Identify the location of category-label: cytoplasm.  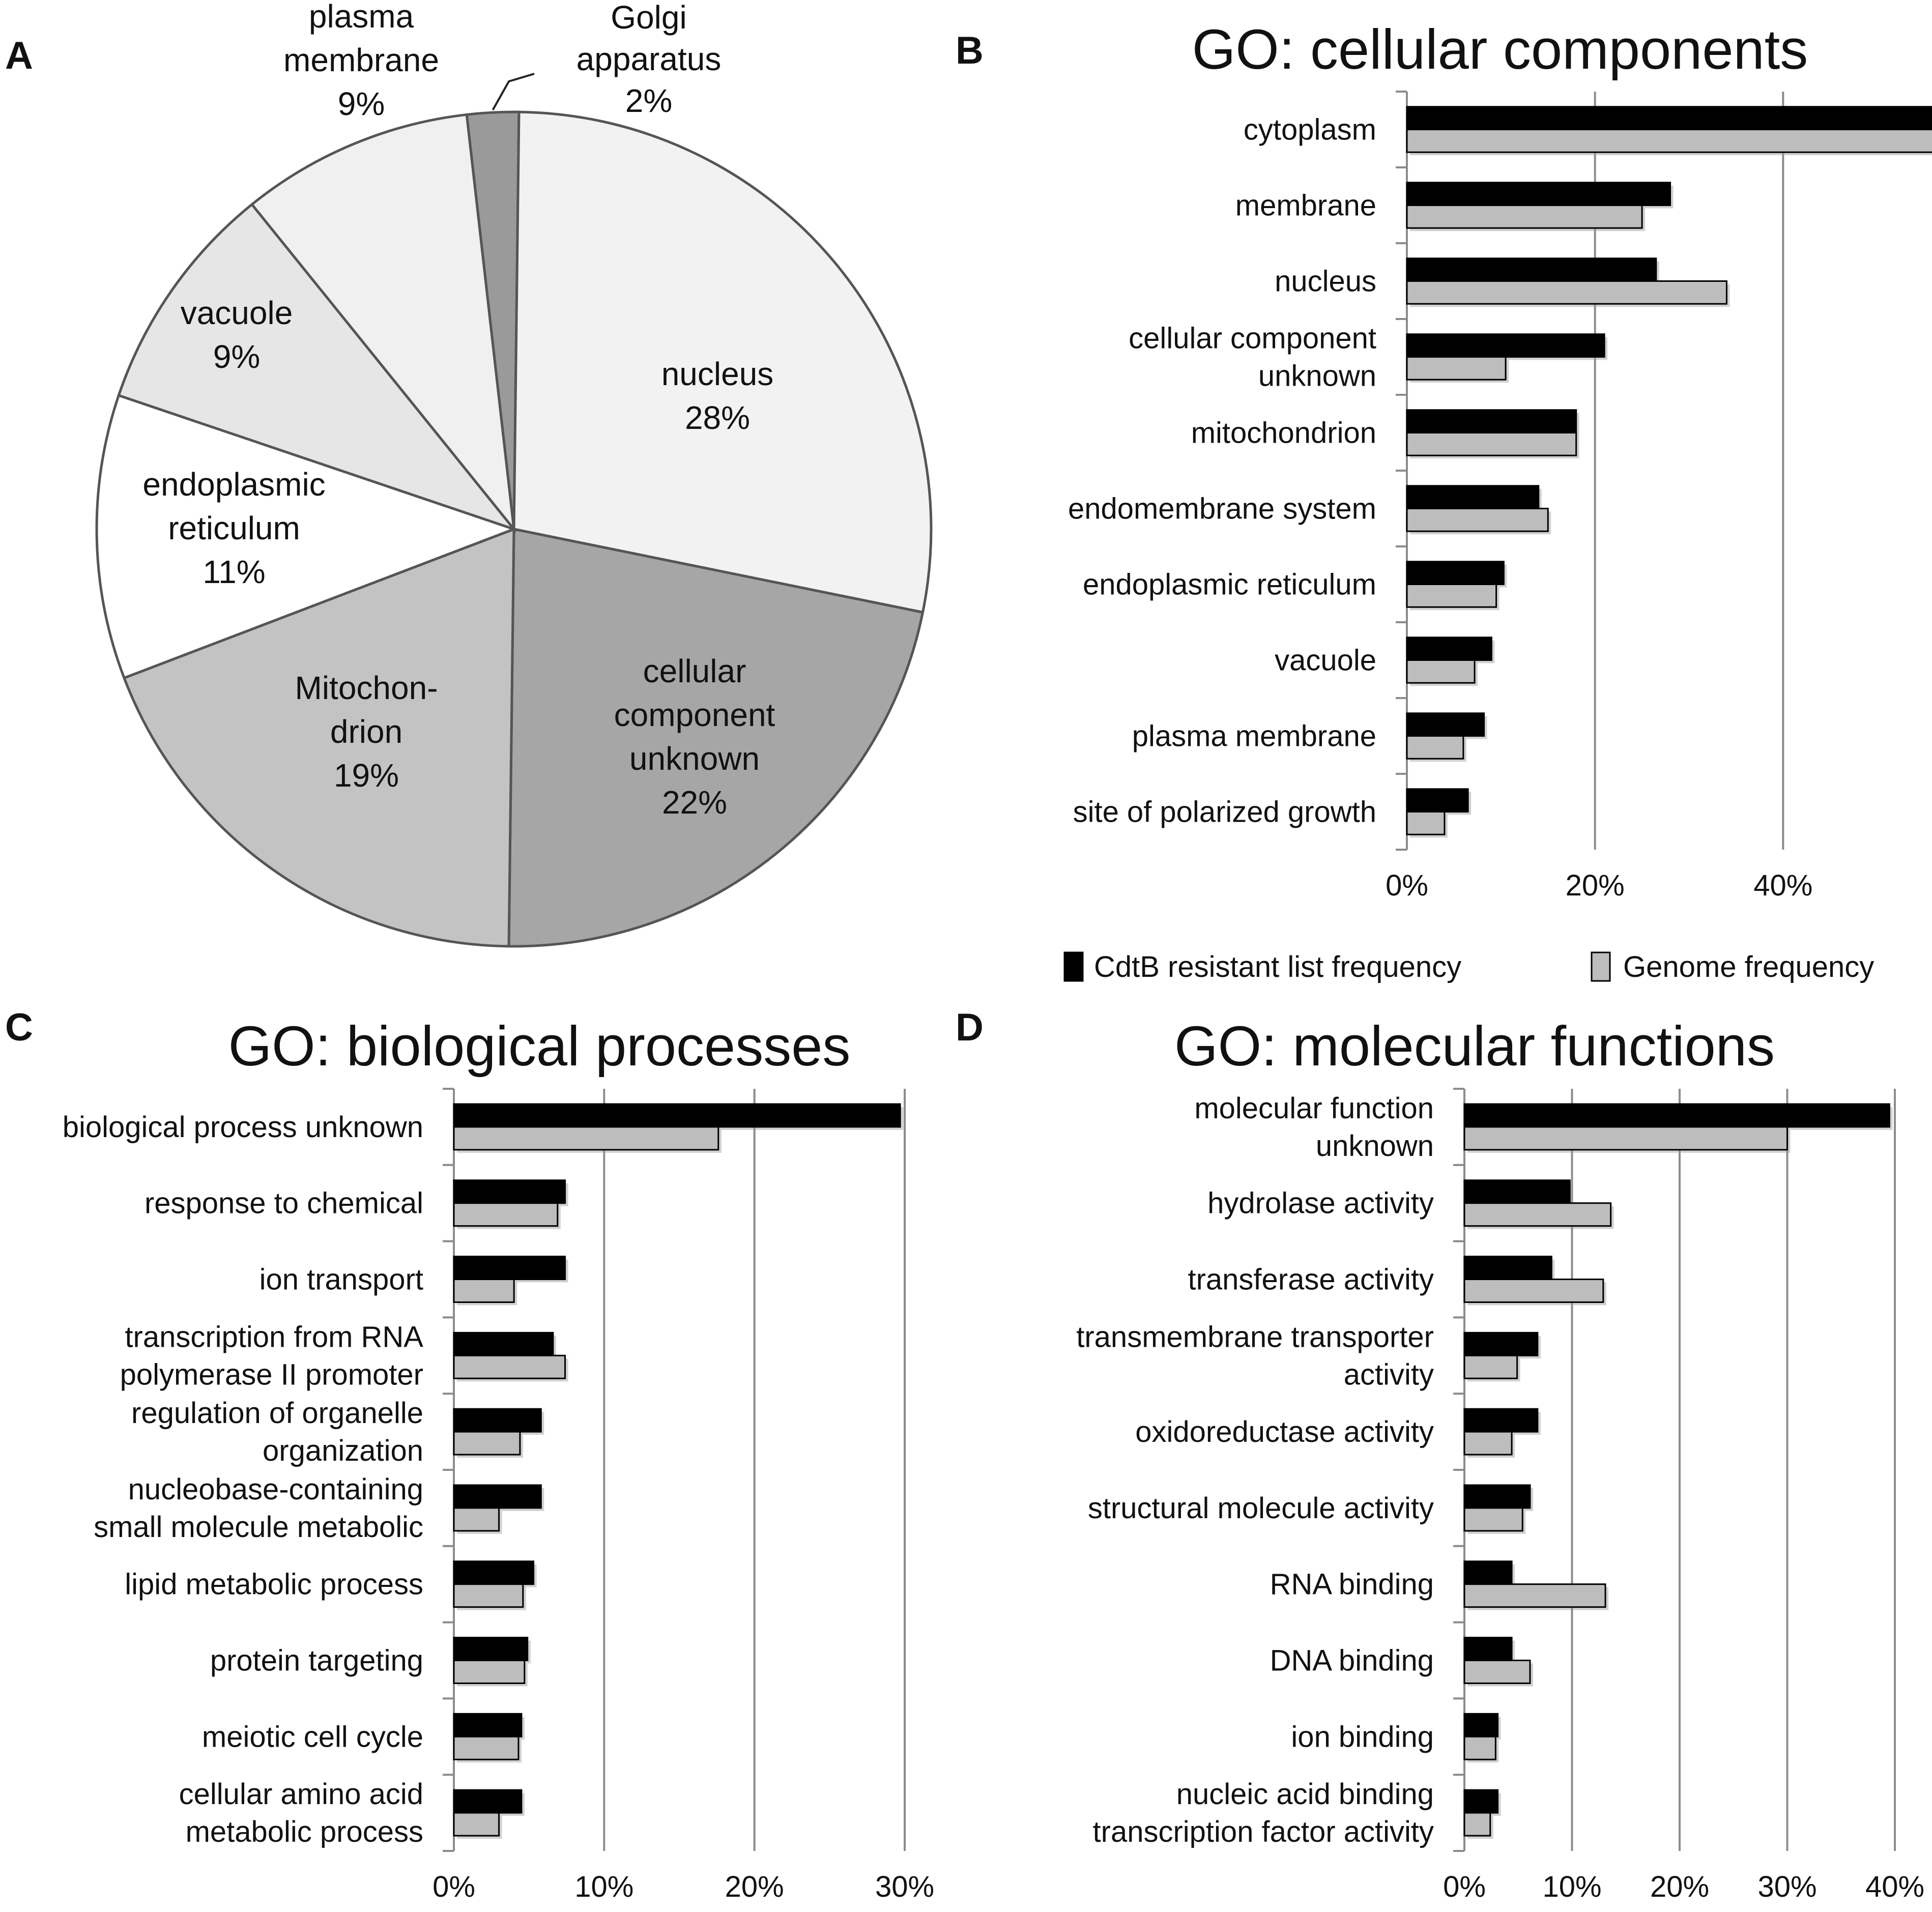
(1310, 130).